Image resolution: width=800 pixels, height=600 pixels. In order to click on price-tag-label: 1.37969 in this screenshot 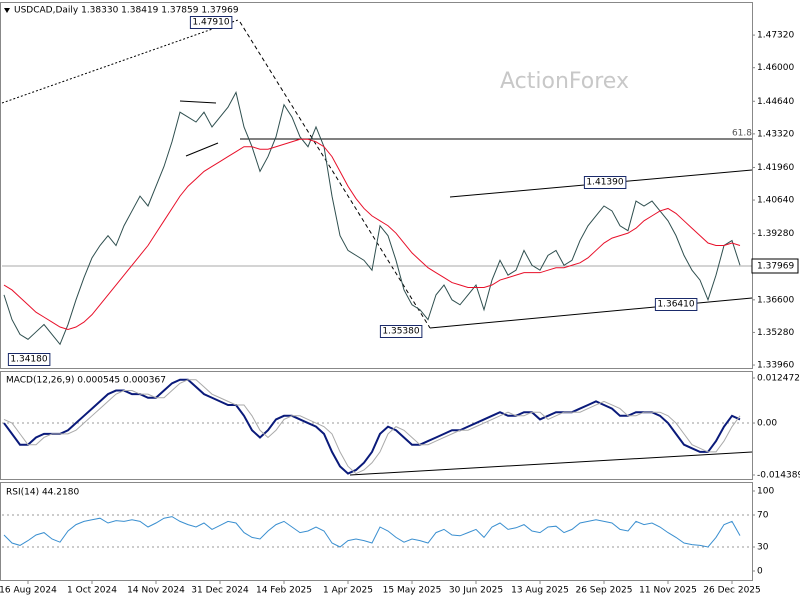, I will do `click(775, 267)`.